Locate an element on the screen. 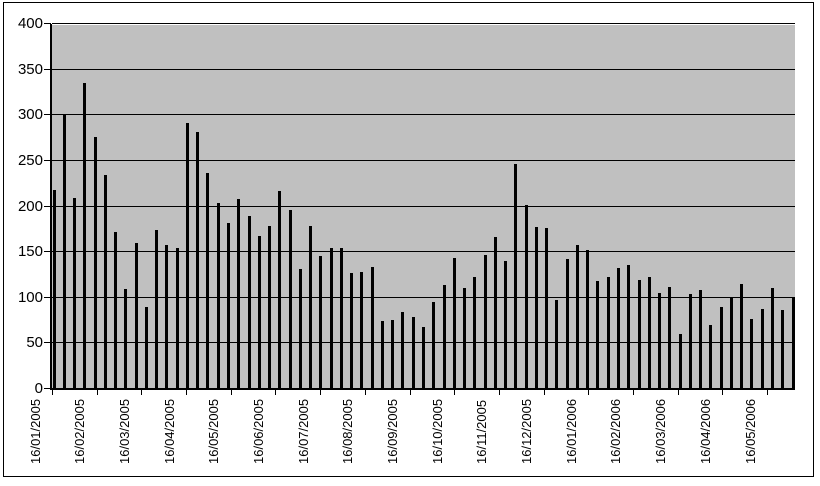  x-tick-label: 16/04/2006 is located at coordinates (705, 431).